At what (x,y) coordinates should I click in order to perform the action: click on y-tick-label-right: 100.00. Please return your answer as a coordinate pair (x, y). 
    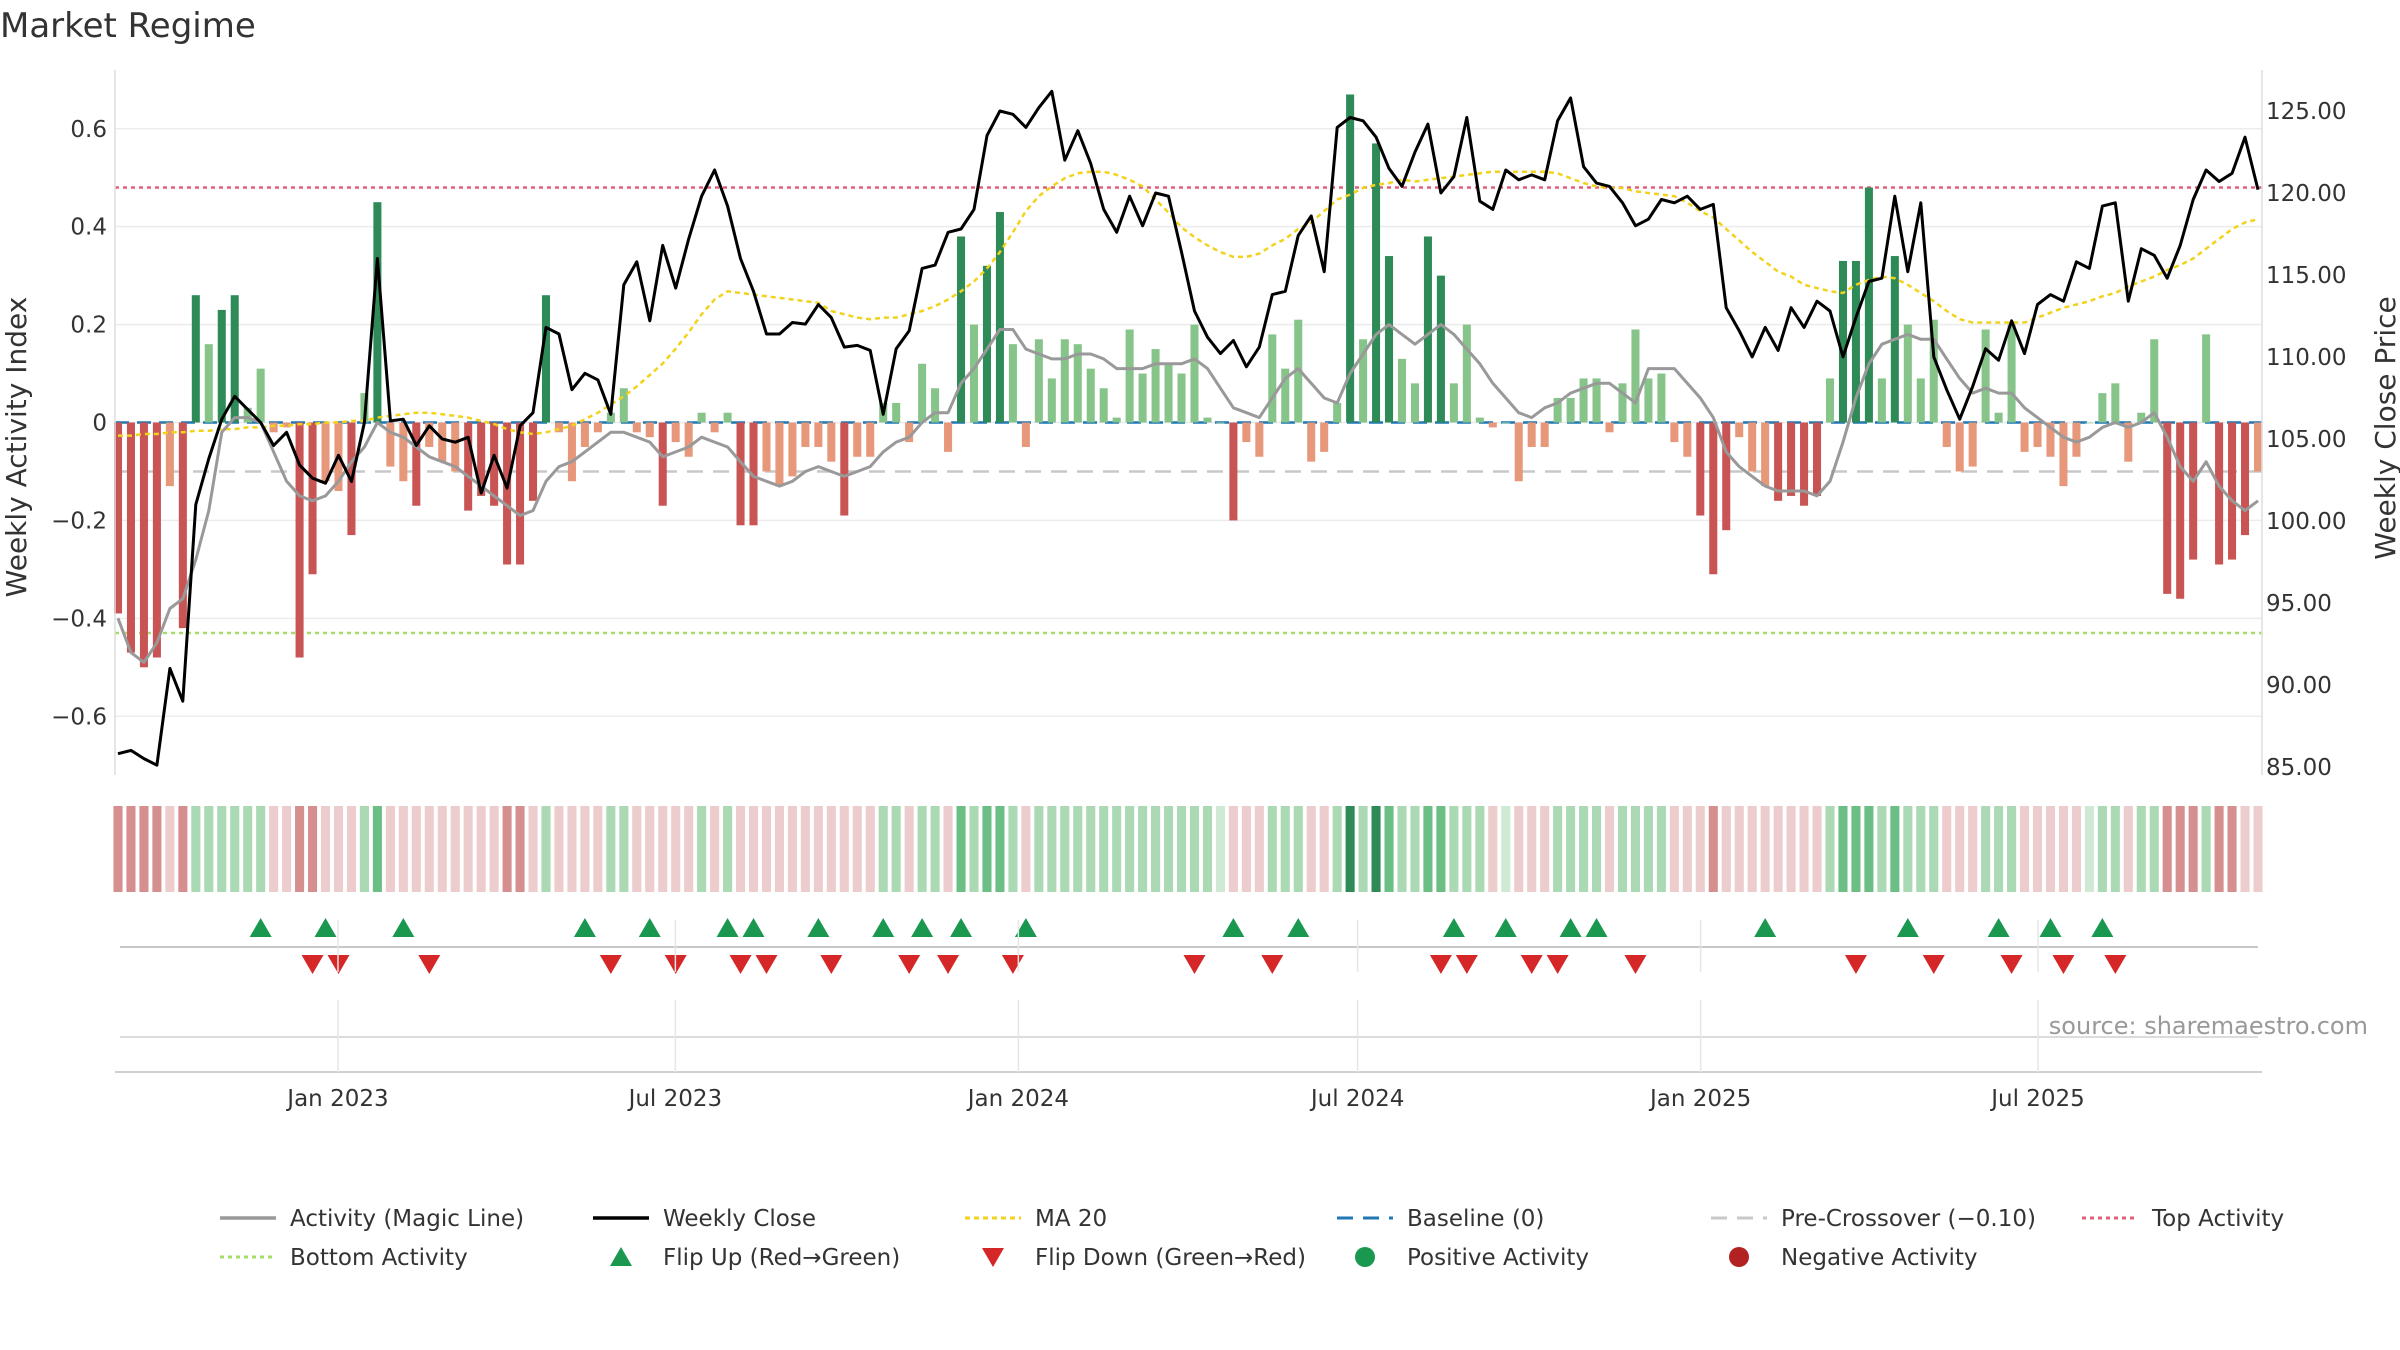
    Looking at the image, I should click on (2306, 522).